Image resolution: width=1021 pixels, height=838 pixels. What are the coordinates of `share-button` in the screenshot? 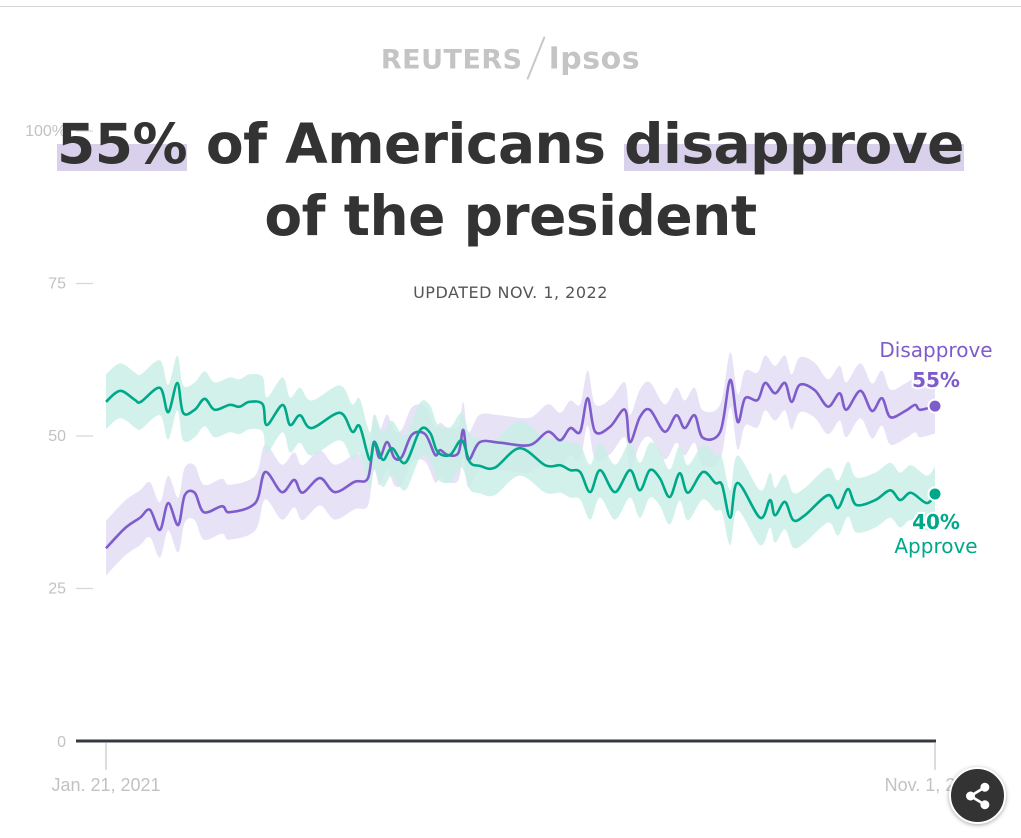 It's located at (977, 795).